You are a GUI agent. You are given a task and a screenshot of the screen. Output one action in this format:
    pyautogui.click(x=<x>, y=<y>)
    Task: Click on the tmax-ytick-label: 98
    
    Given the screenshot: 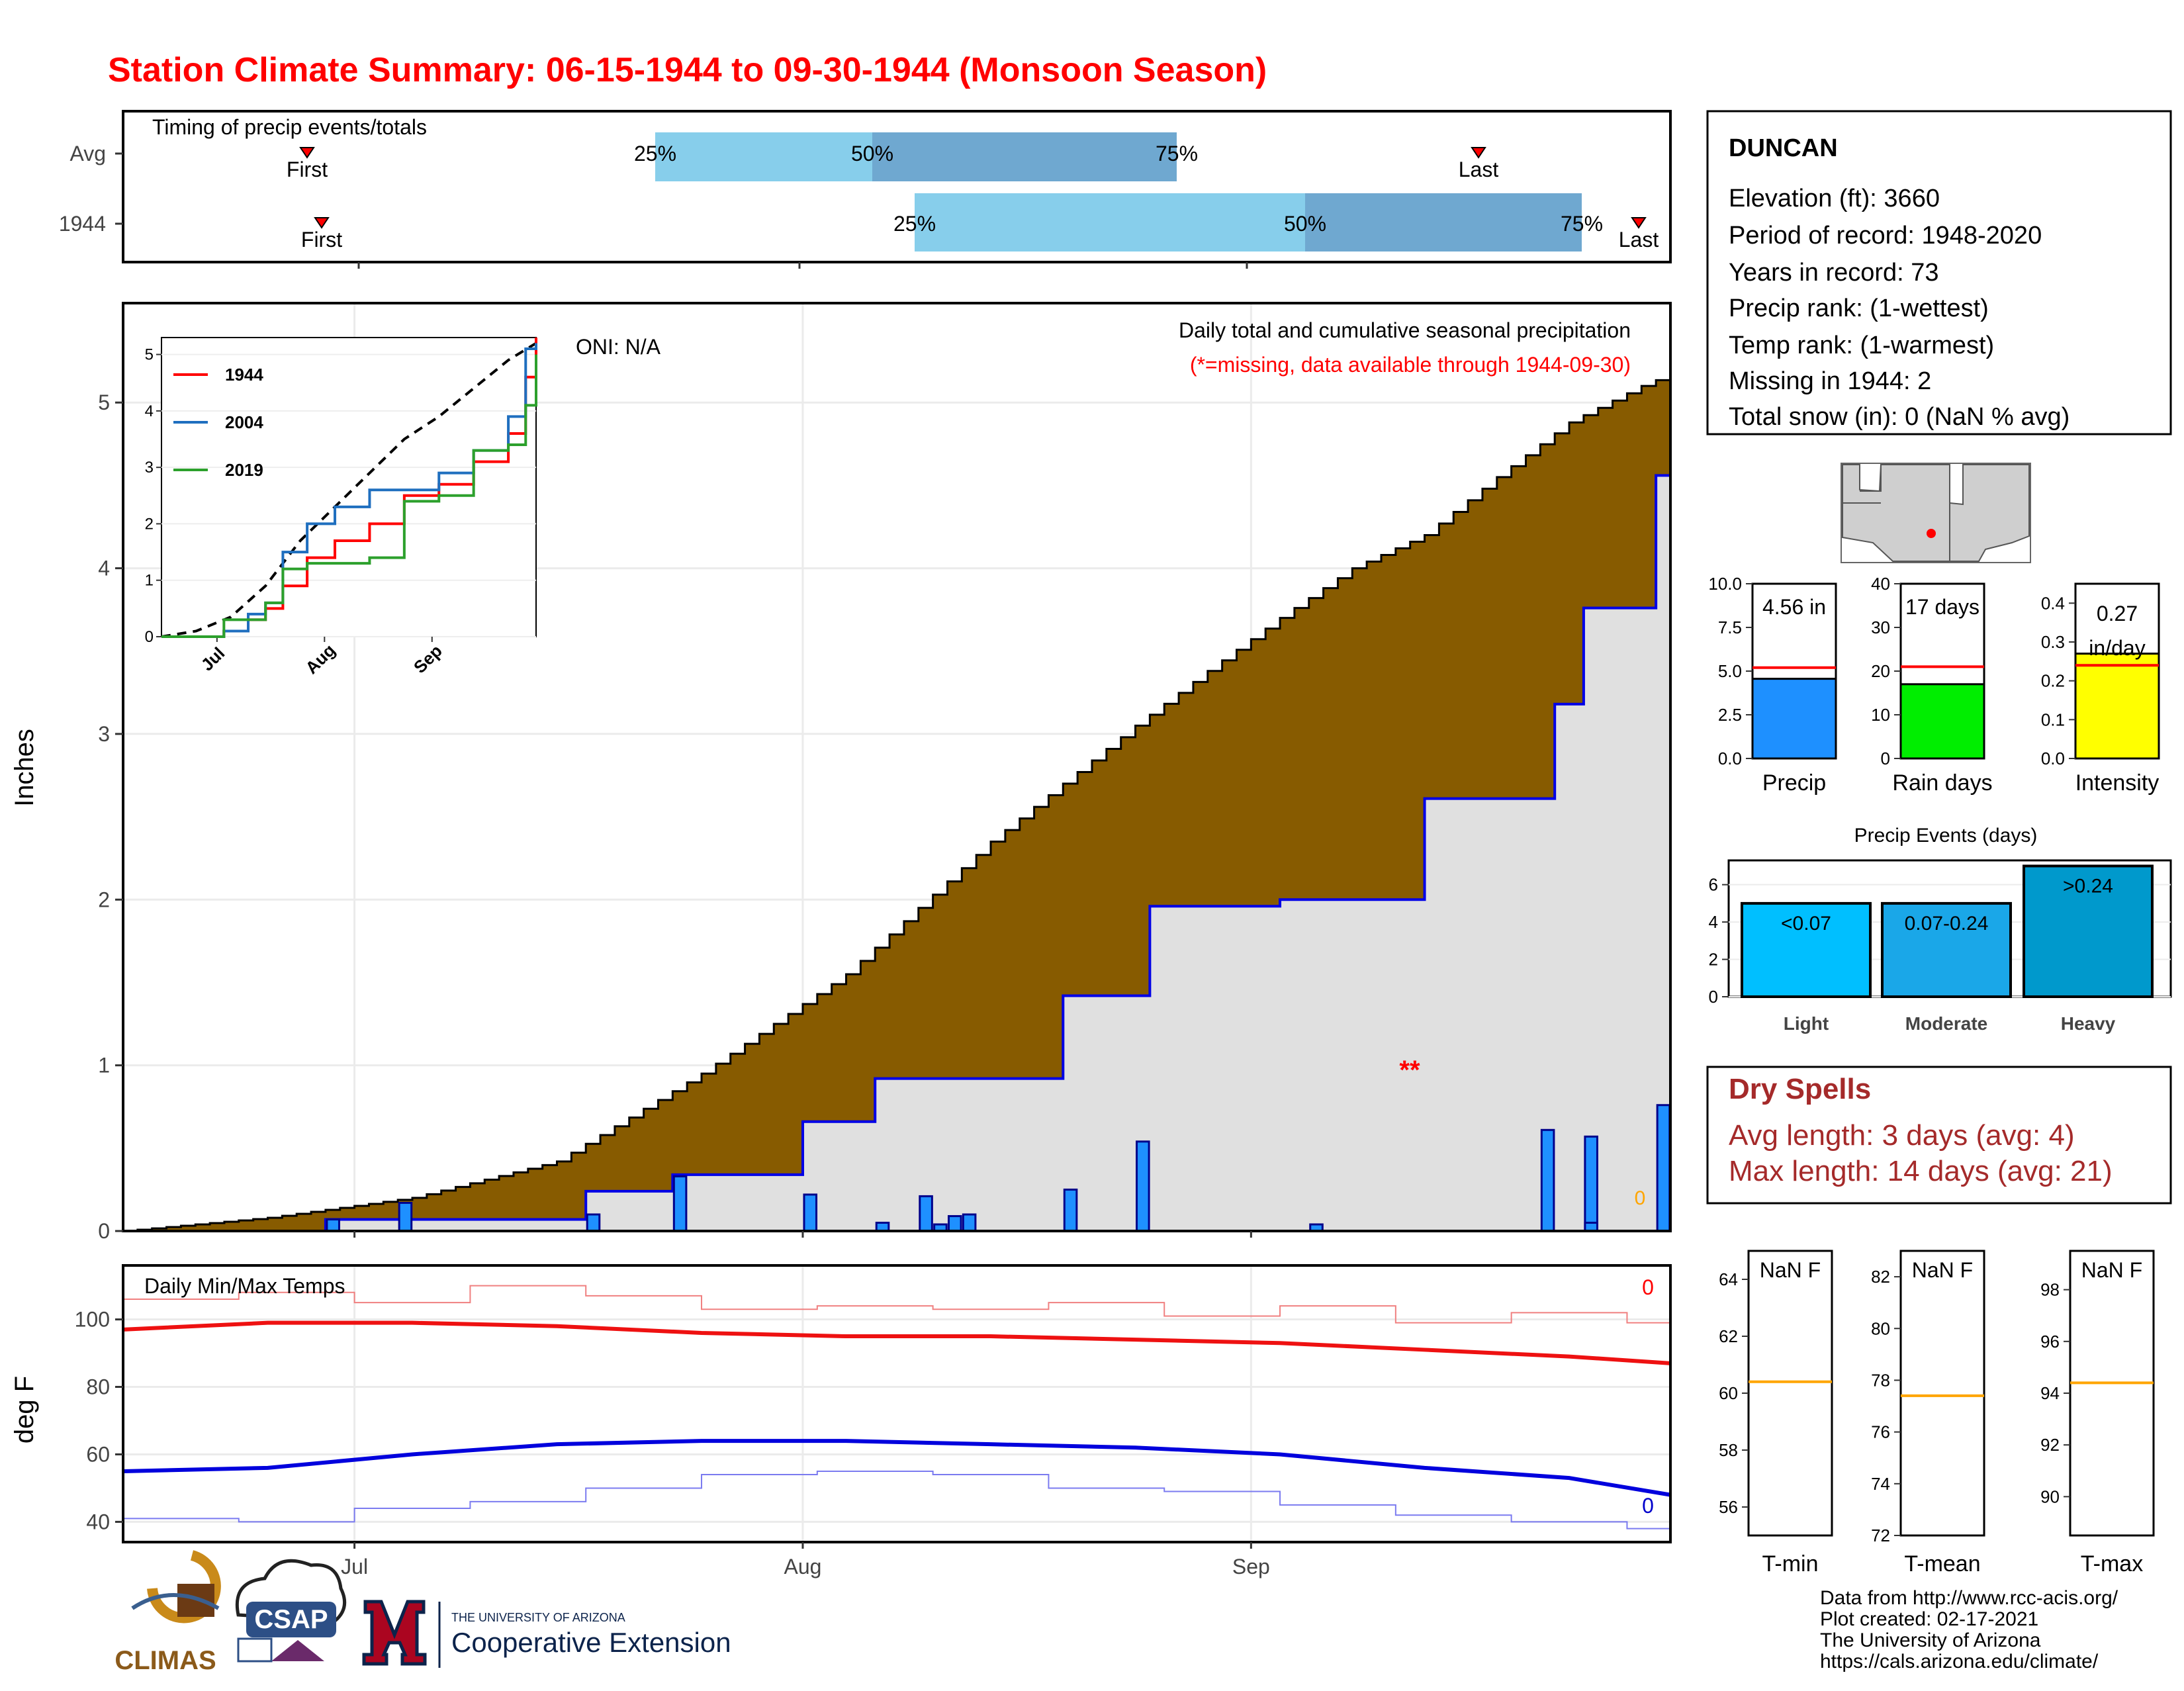 What is the action you would take?
    pyautogui.click(x=2050, y=1290)
    